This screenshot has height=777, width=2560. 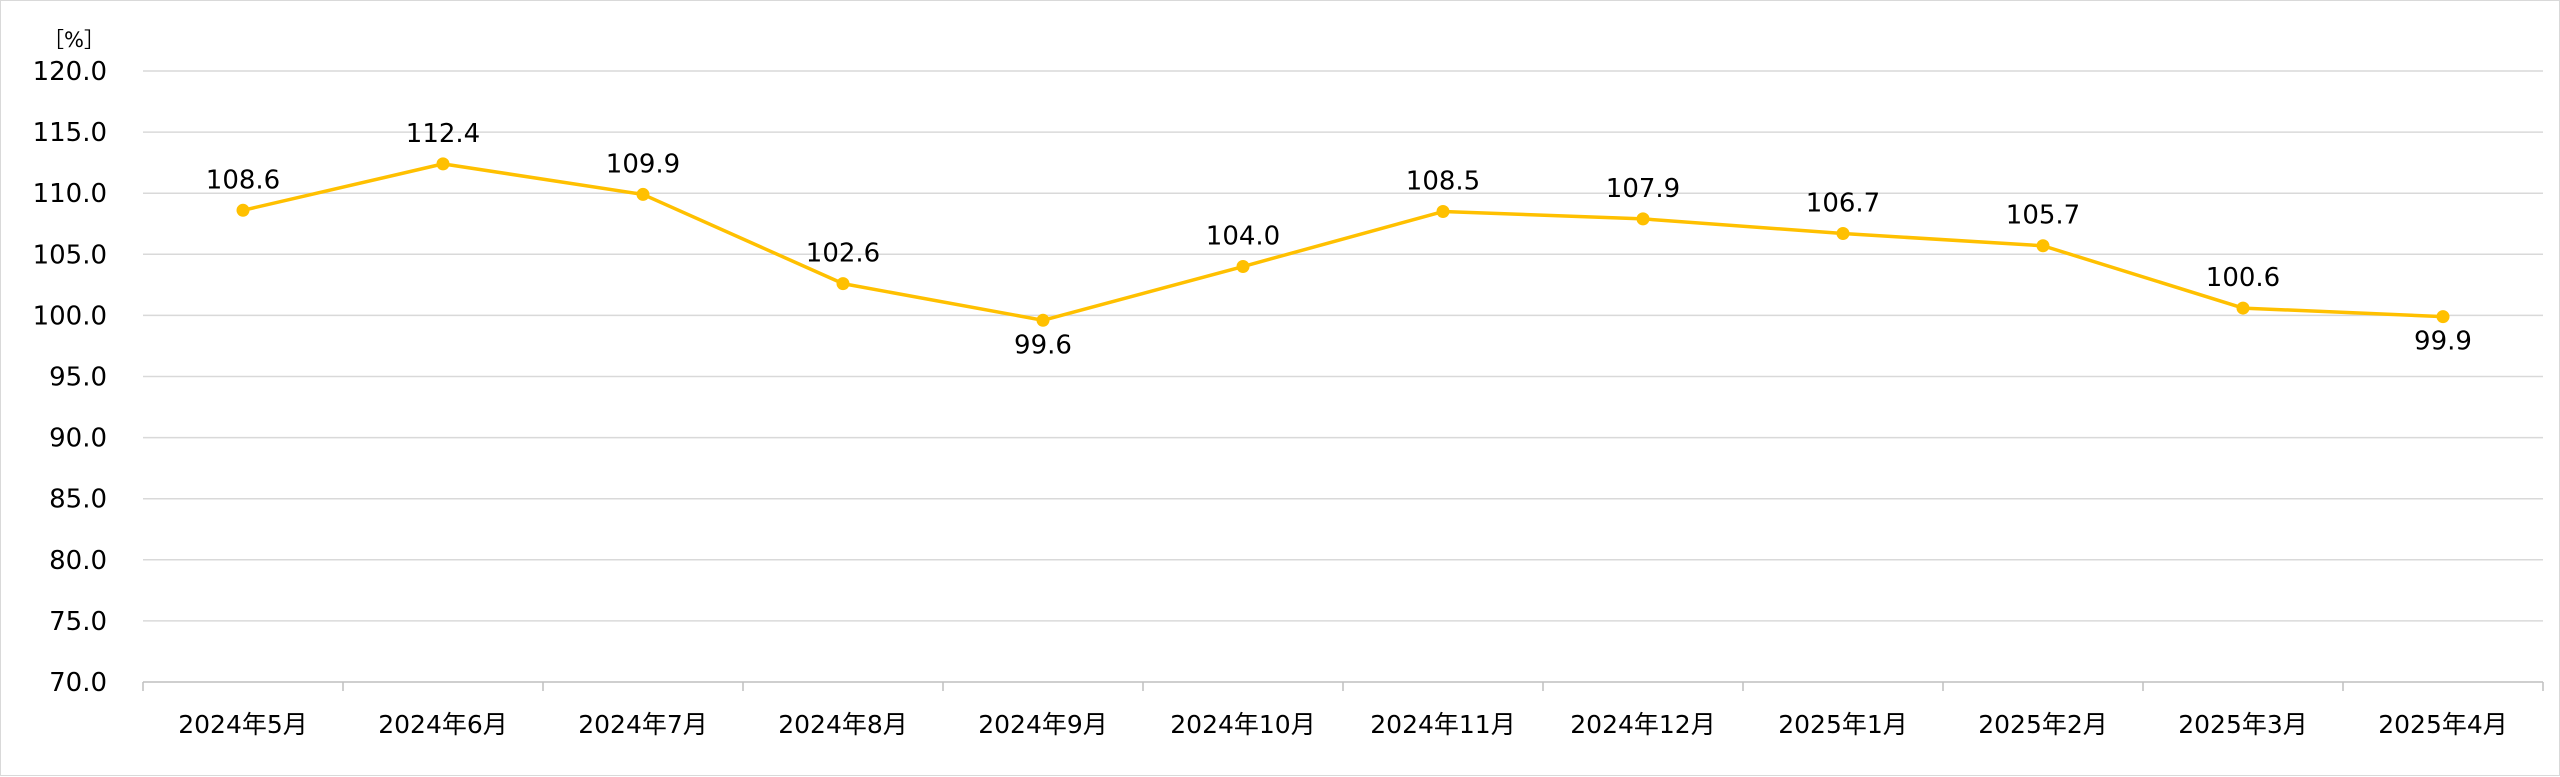 What do you see at coordinates (643, 164) in the screenshot?
I see `data-label: 109.9` at bounding box center [643, 164].